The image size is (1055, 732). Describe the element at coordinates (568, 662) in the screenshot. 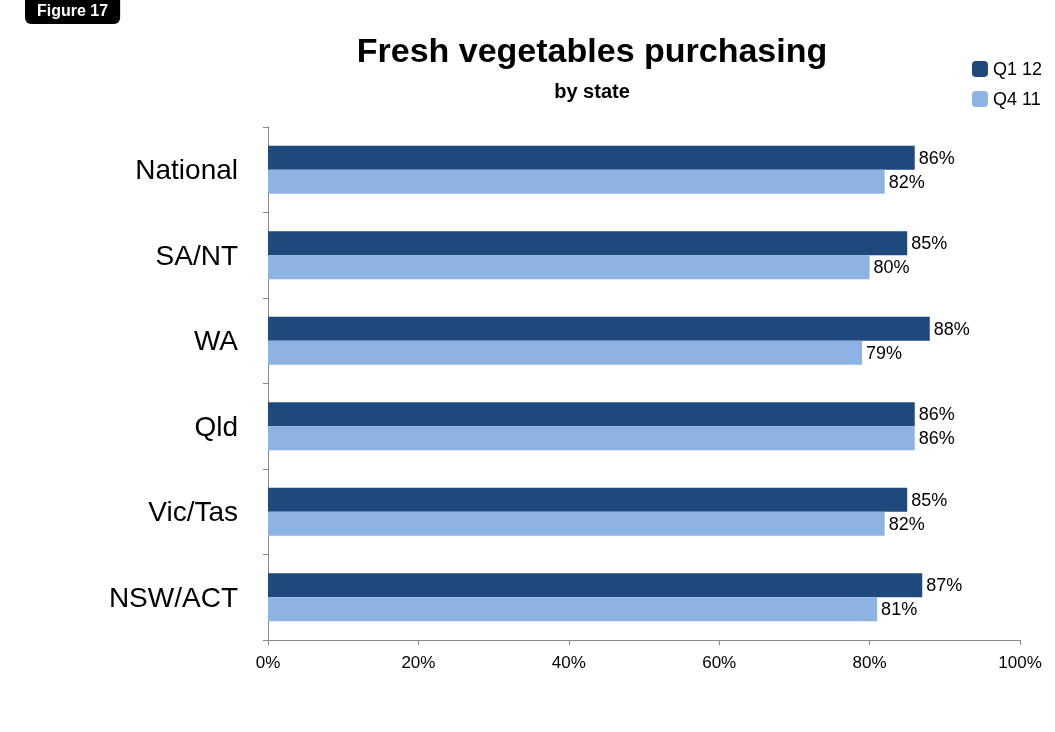

I see `x-tick-label: 40%` at that location.